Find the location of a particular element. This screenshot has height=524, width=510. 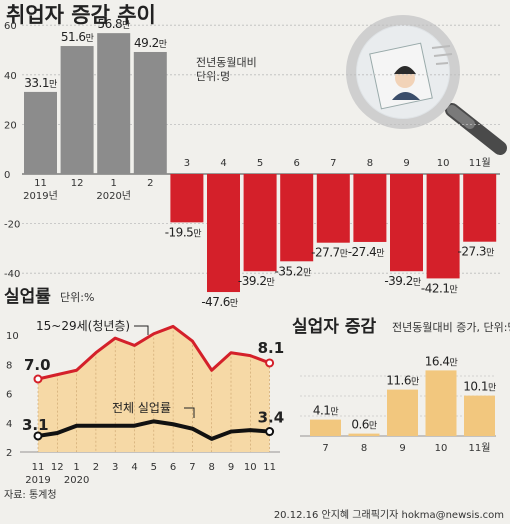

y-tick-label: 2 is located at coordinates (9, 453).